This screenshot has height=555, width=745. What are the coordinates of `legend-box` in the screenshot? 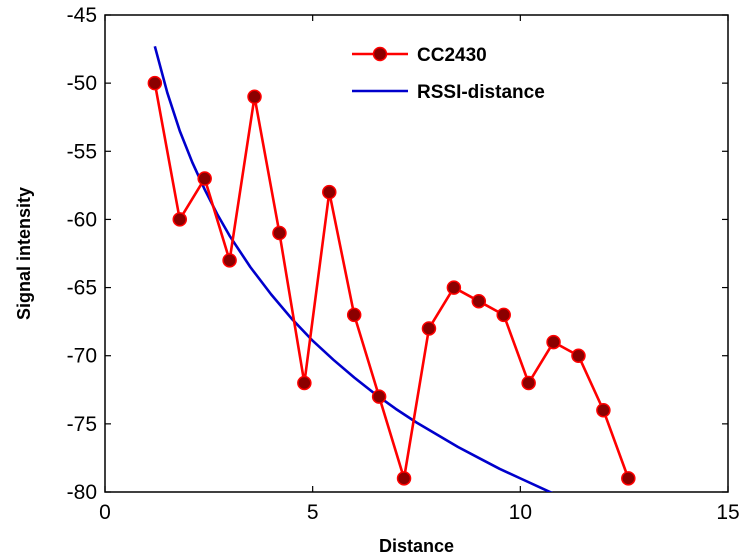 It's located at (465, 69).